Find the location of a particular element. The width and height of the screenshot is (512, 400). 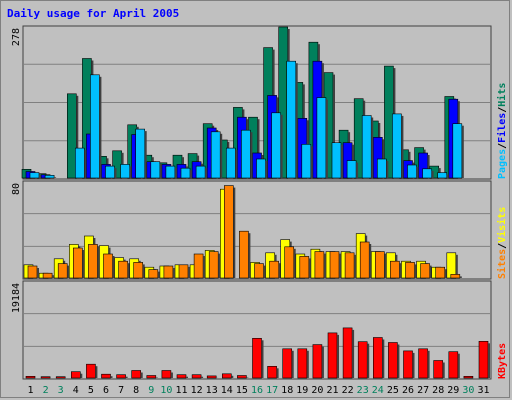

x-tick-label-day-17: 17 is located at coordinates (272, 390).